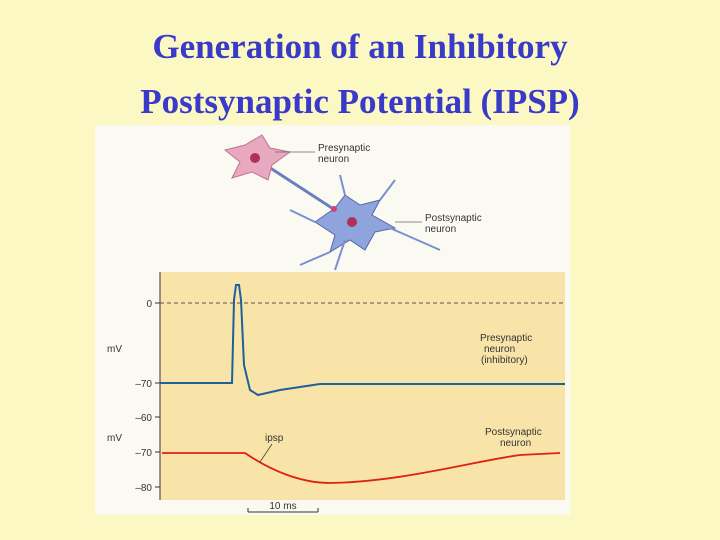 The height and width of the screenshot is (540, 720). Describe the element at coordinates (334, 209) in the screenshot. I see `synapse` at that location.